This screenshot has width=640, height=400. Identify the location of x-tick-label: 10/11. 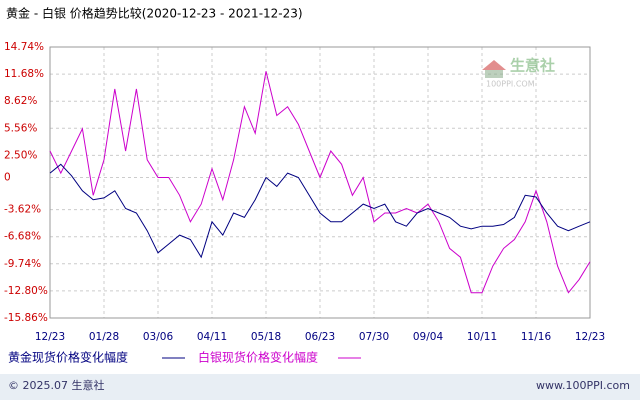
(482, 337).